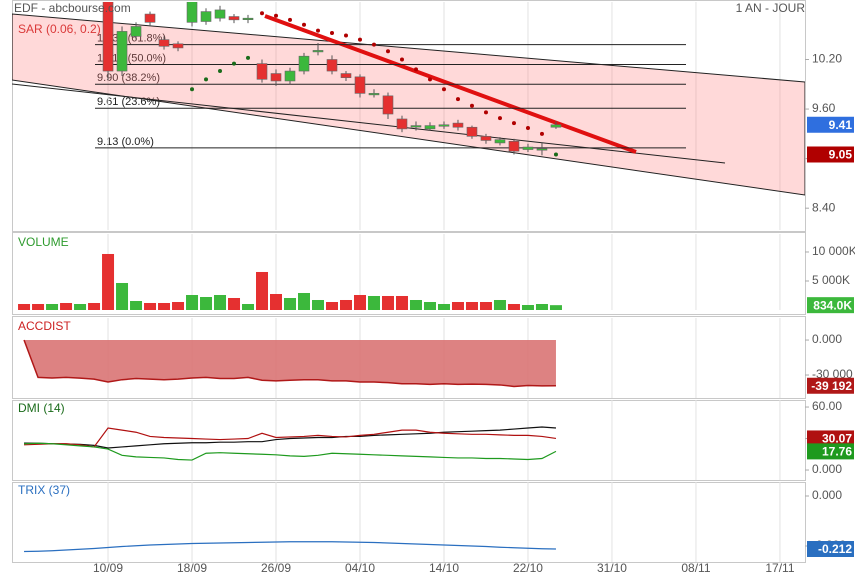 The width and height of the screenshot is (855, 580). What do you see at coordinates (360, 568) in the screenshot?
I see `x-tick-label: 04/10` at bounding box center [360, 568].